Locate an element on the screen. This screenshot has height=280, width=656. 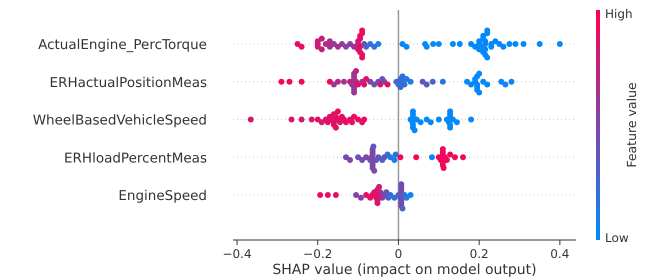
x-axis-title: SHAP value (impact on model output) is located at coordinates (404, 270).